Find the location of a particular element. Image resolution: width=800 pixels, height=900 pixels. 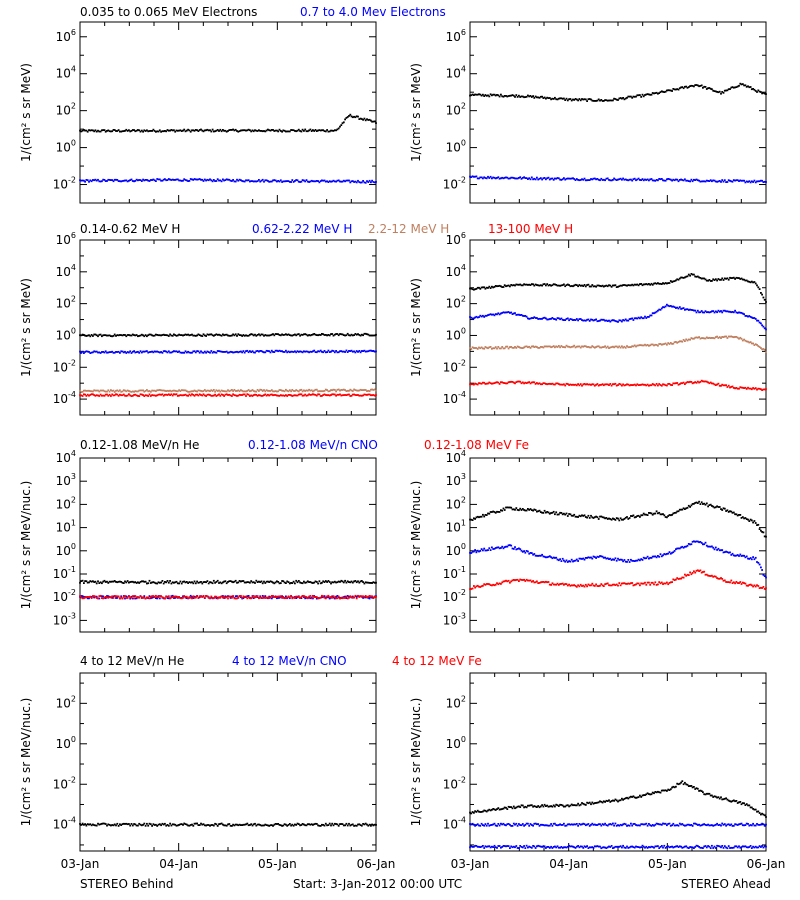

y-tick-label: 106 is located at coordinates (456, 239).